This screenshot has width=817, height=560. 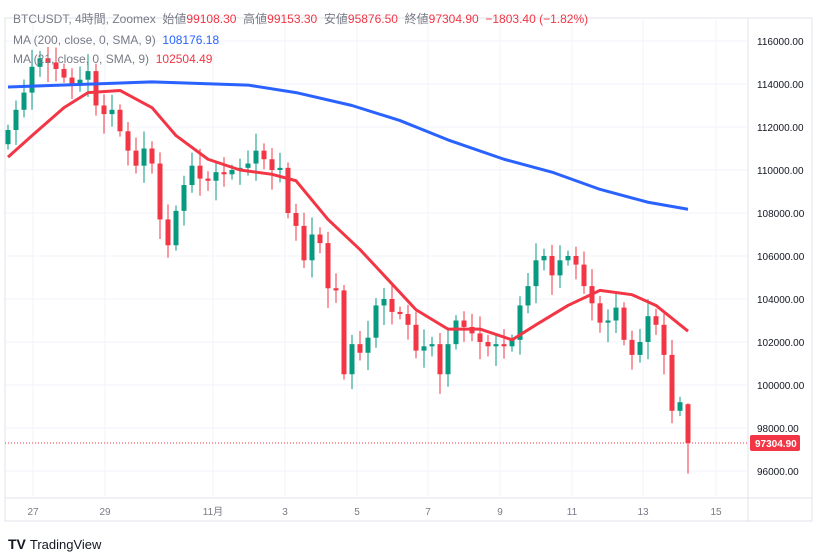 What do you see at coordinates (335, 19) in the screenshot?
I see `low-label: 安値` at bounding box center [335, 19].